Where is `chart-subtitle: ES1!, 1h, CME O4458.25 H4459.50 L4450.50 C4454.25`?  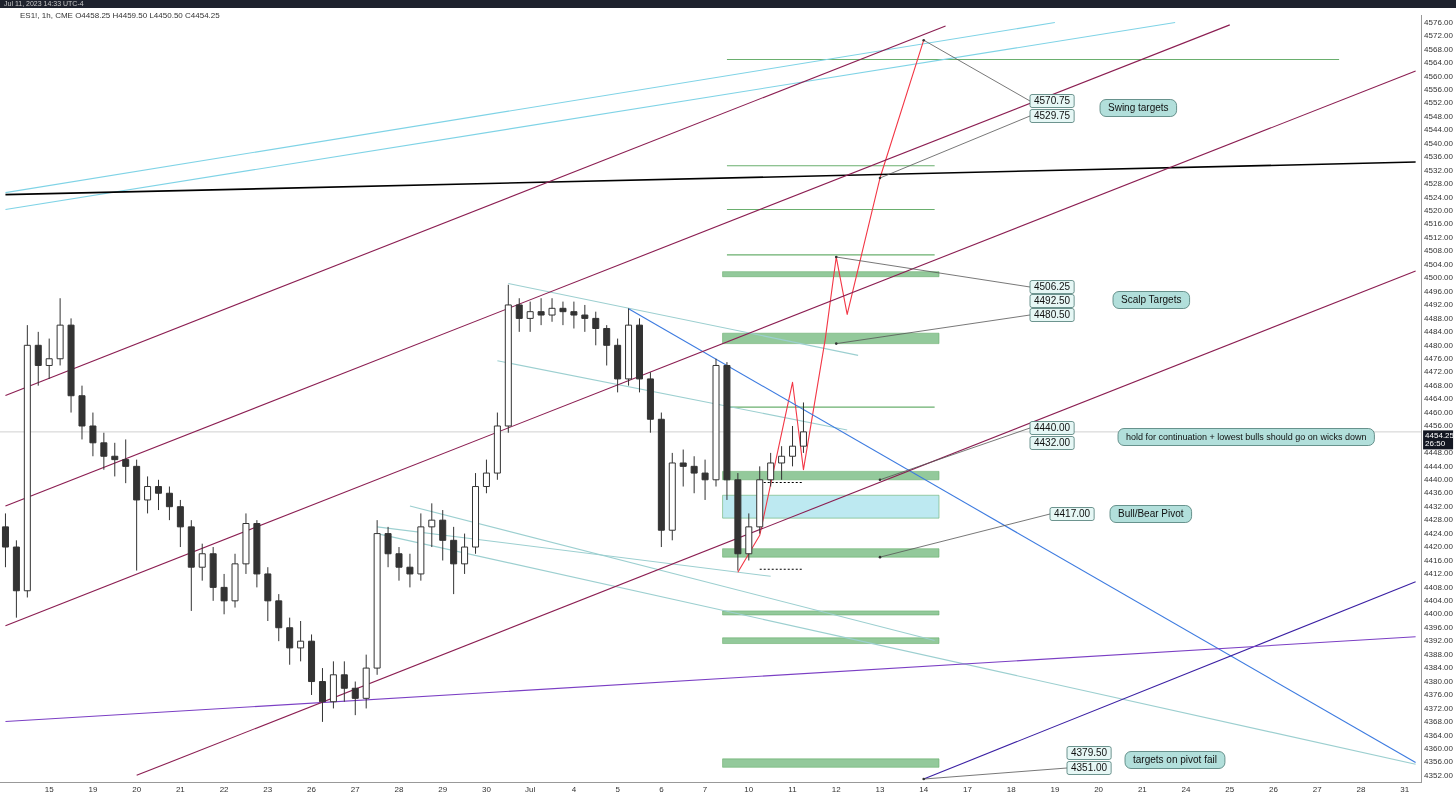 chart-subtitle: ES1!, 1h, CME O4458.25 H4459.50 L4450.50 C4454.25 is located at coordinates (120, 15).